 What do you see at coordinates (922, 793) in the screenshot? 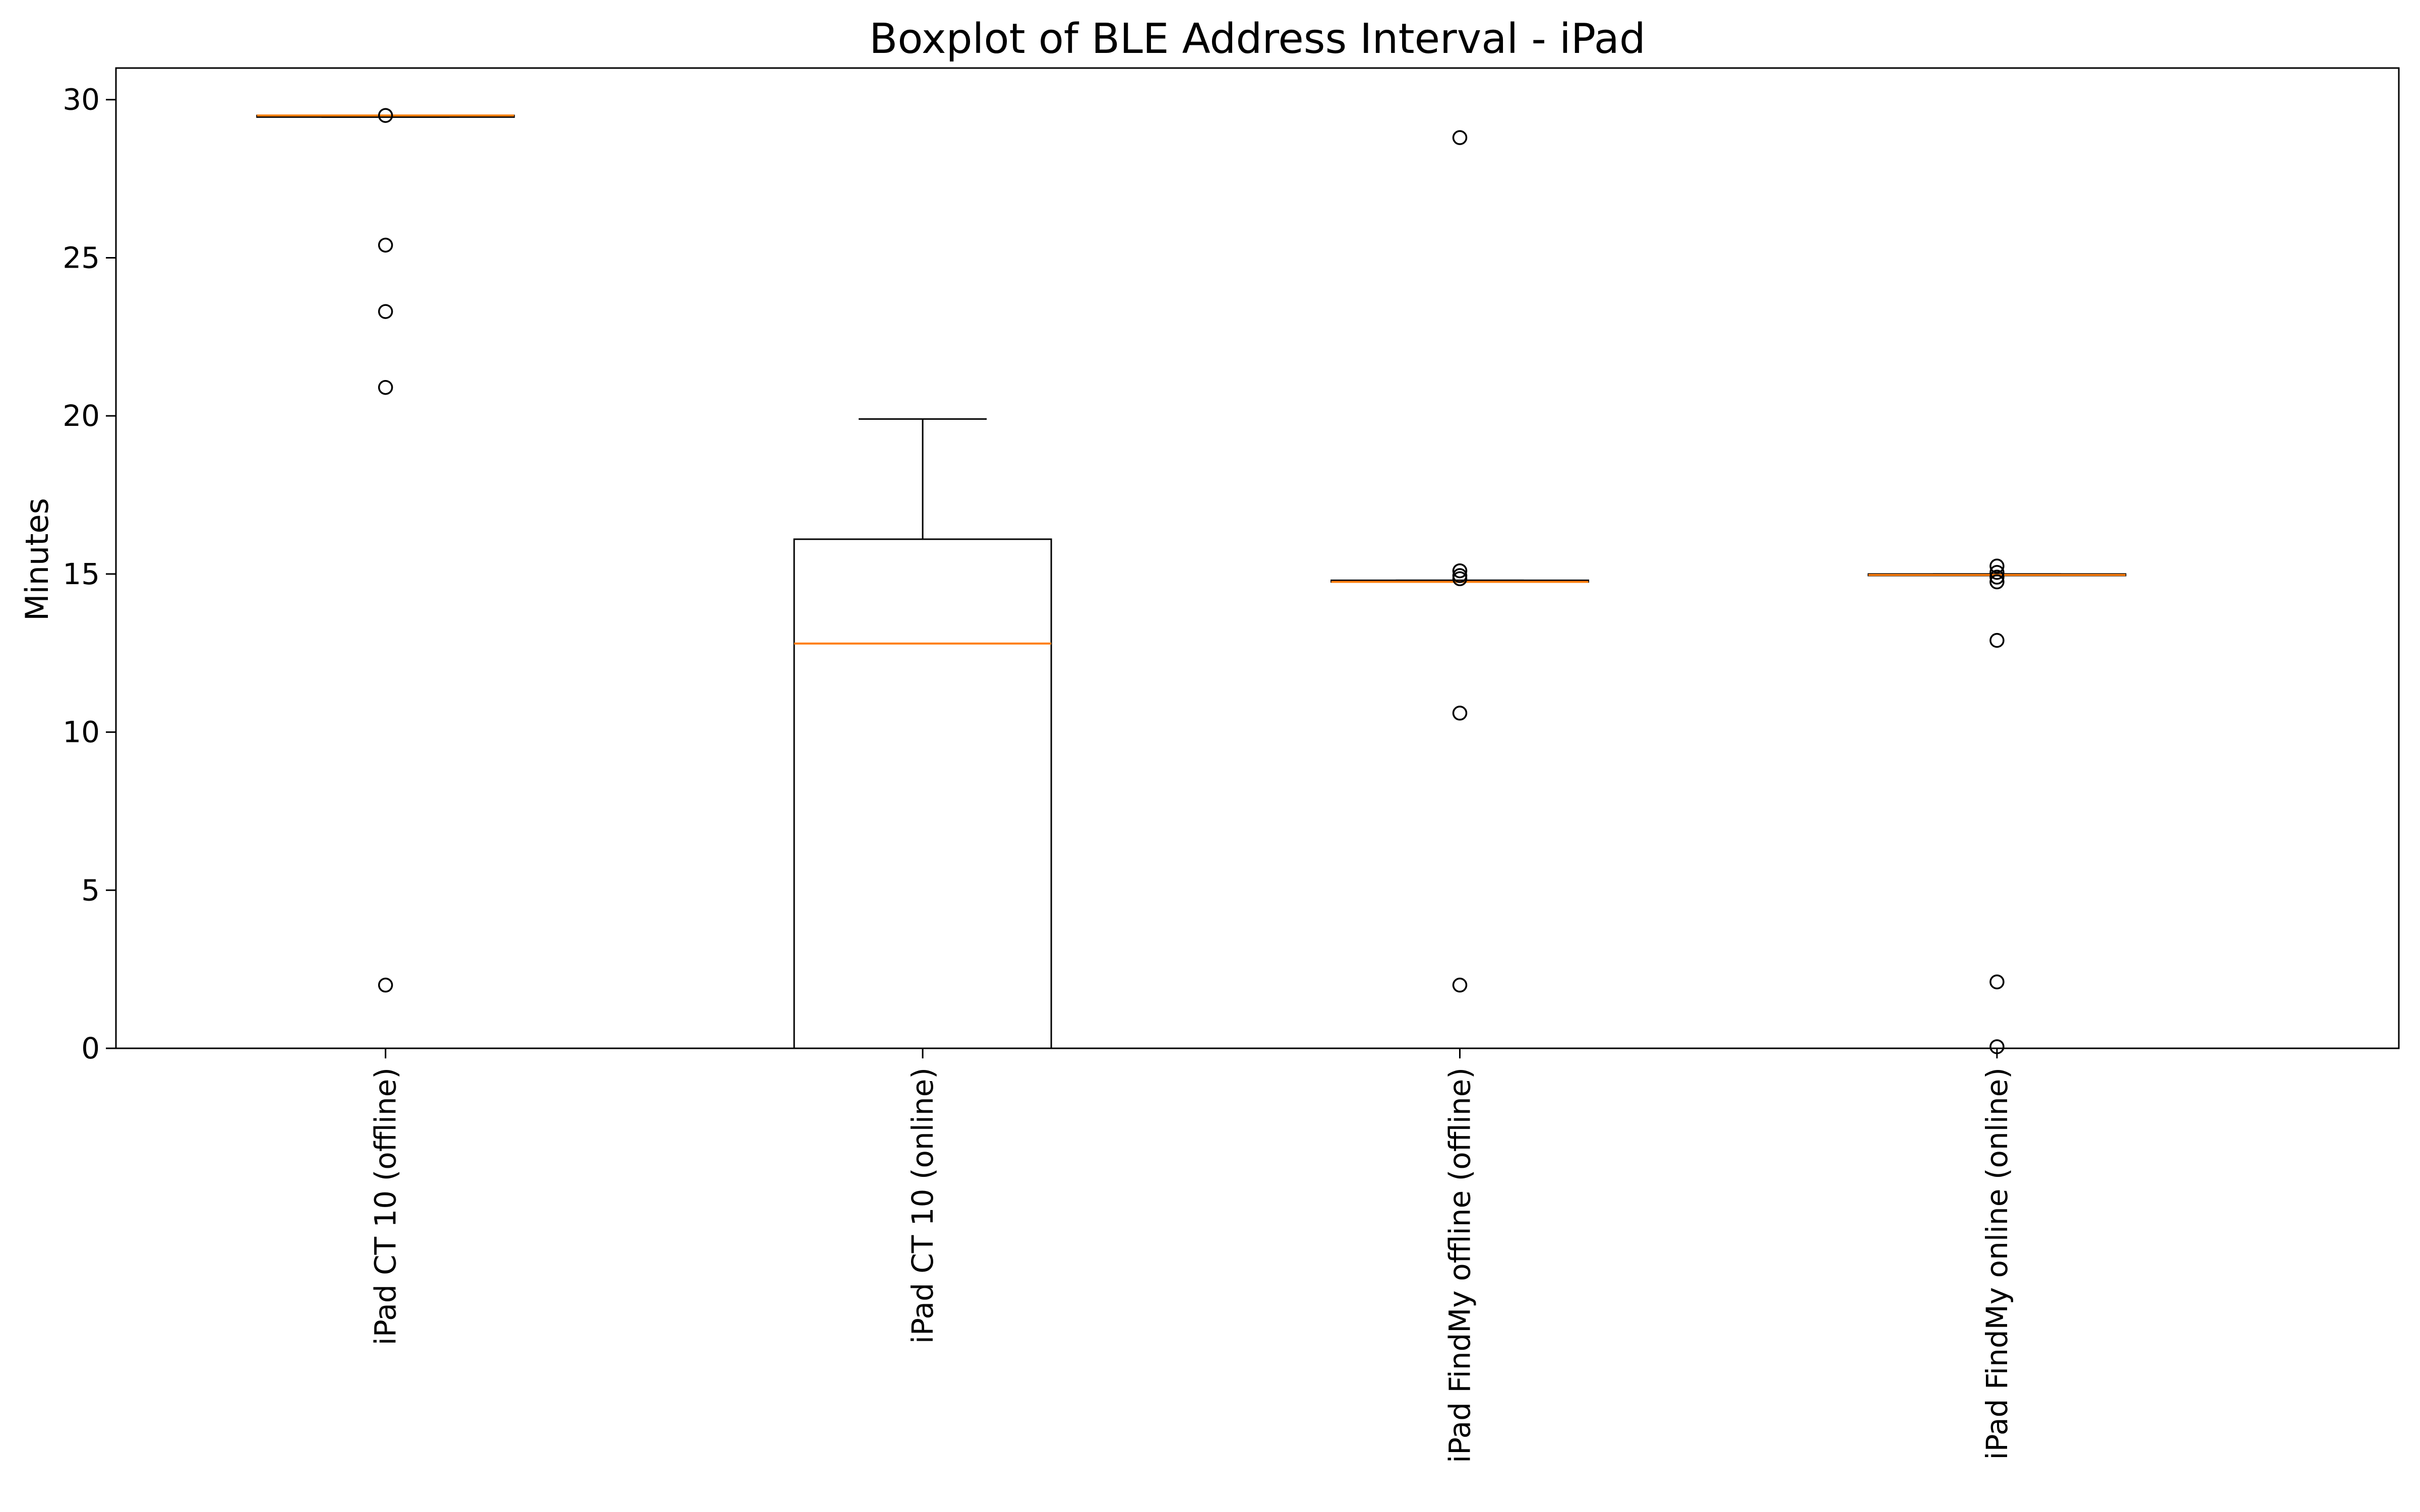
I see `box` at bounding box center [922, 793].